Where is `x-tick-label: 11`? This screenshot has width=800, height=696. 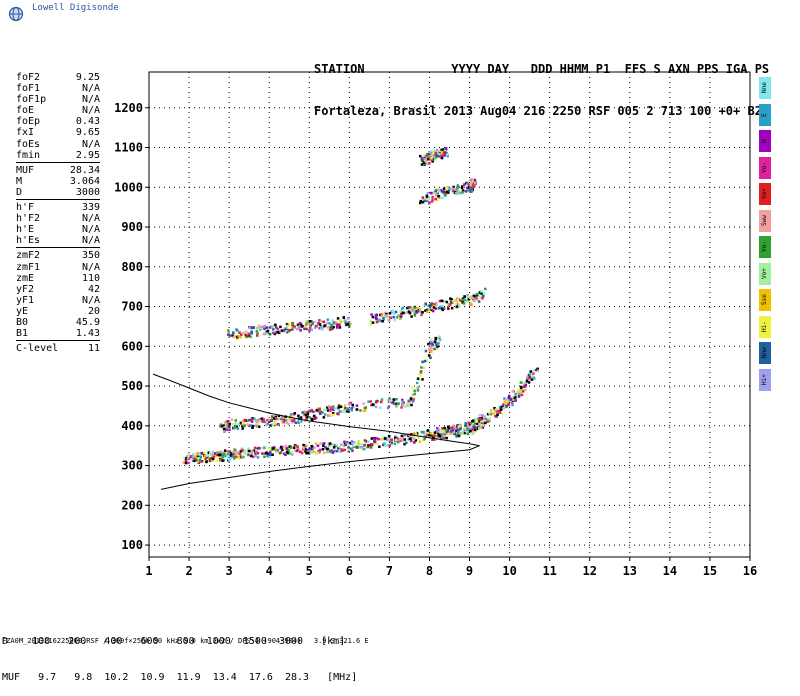
x-tick-label: 11 is located at coordinates (549, 571).